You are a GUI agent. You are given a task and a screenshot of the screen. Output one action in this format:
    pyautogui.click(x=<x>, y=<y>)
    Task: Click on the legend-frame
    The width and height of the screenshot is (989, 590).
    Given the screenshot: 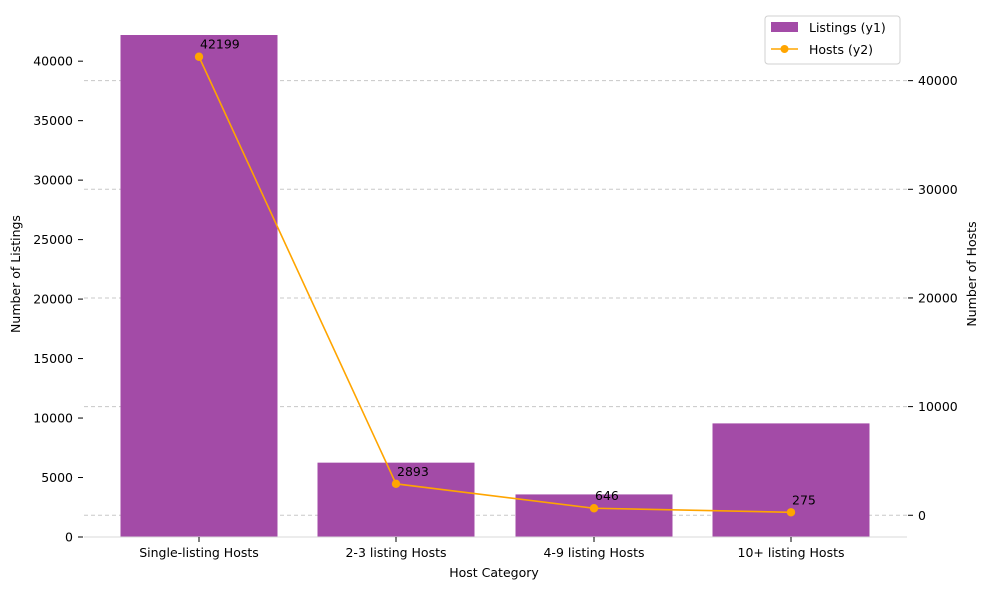 What is the action you would take?
    pyautogui.click(x=832, y=40)
    